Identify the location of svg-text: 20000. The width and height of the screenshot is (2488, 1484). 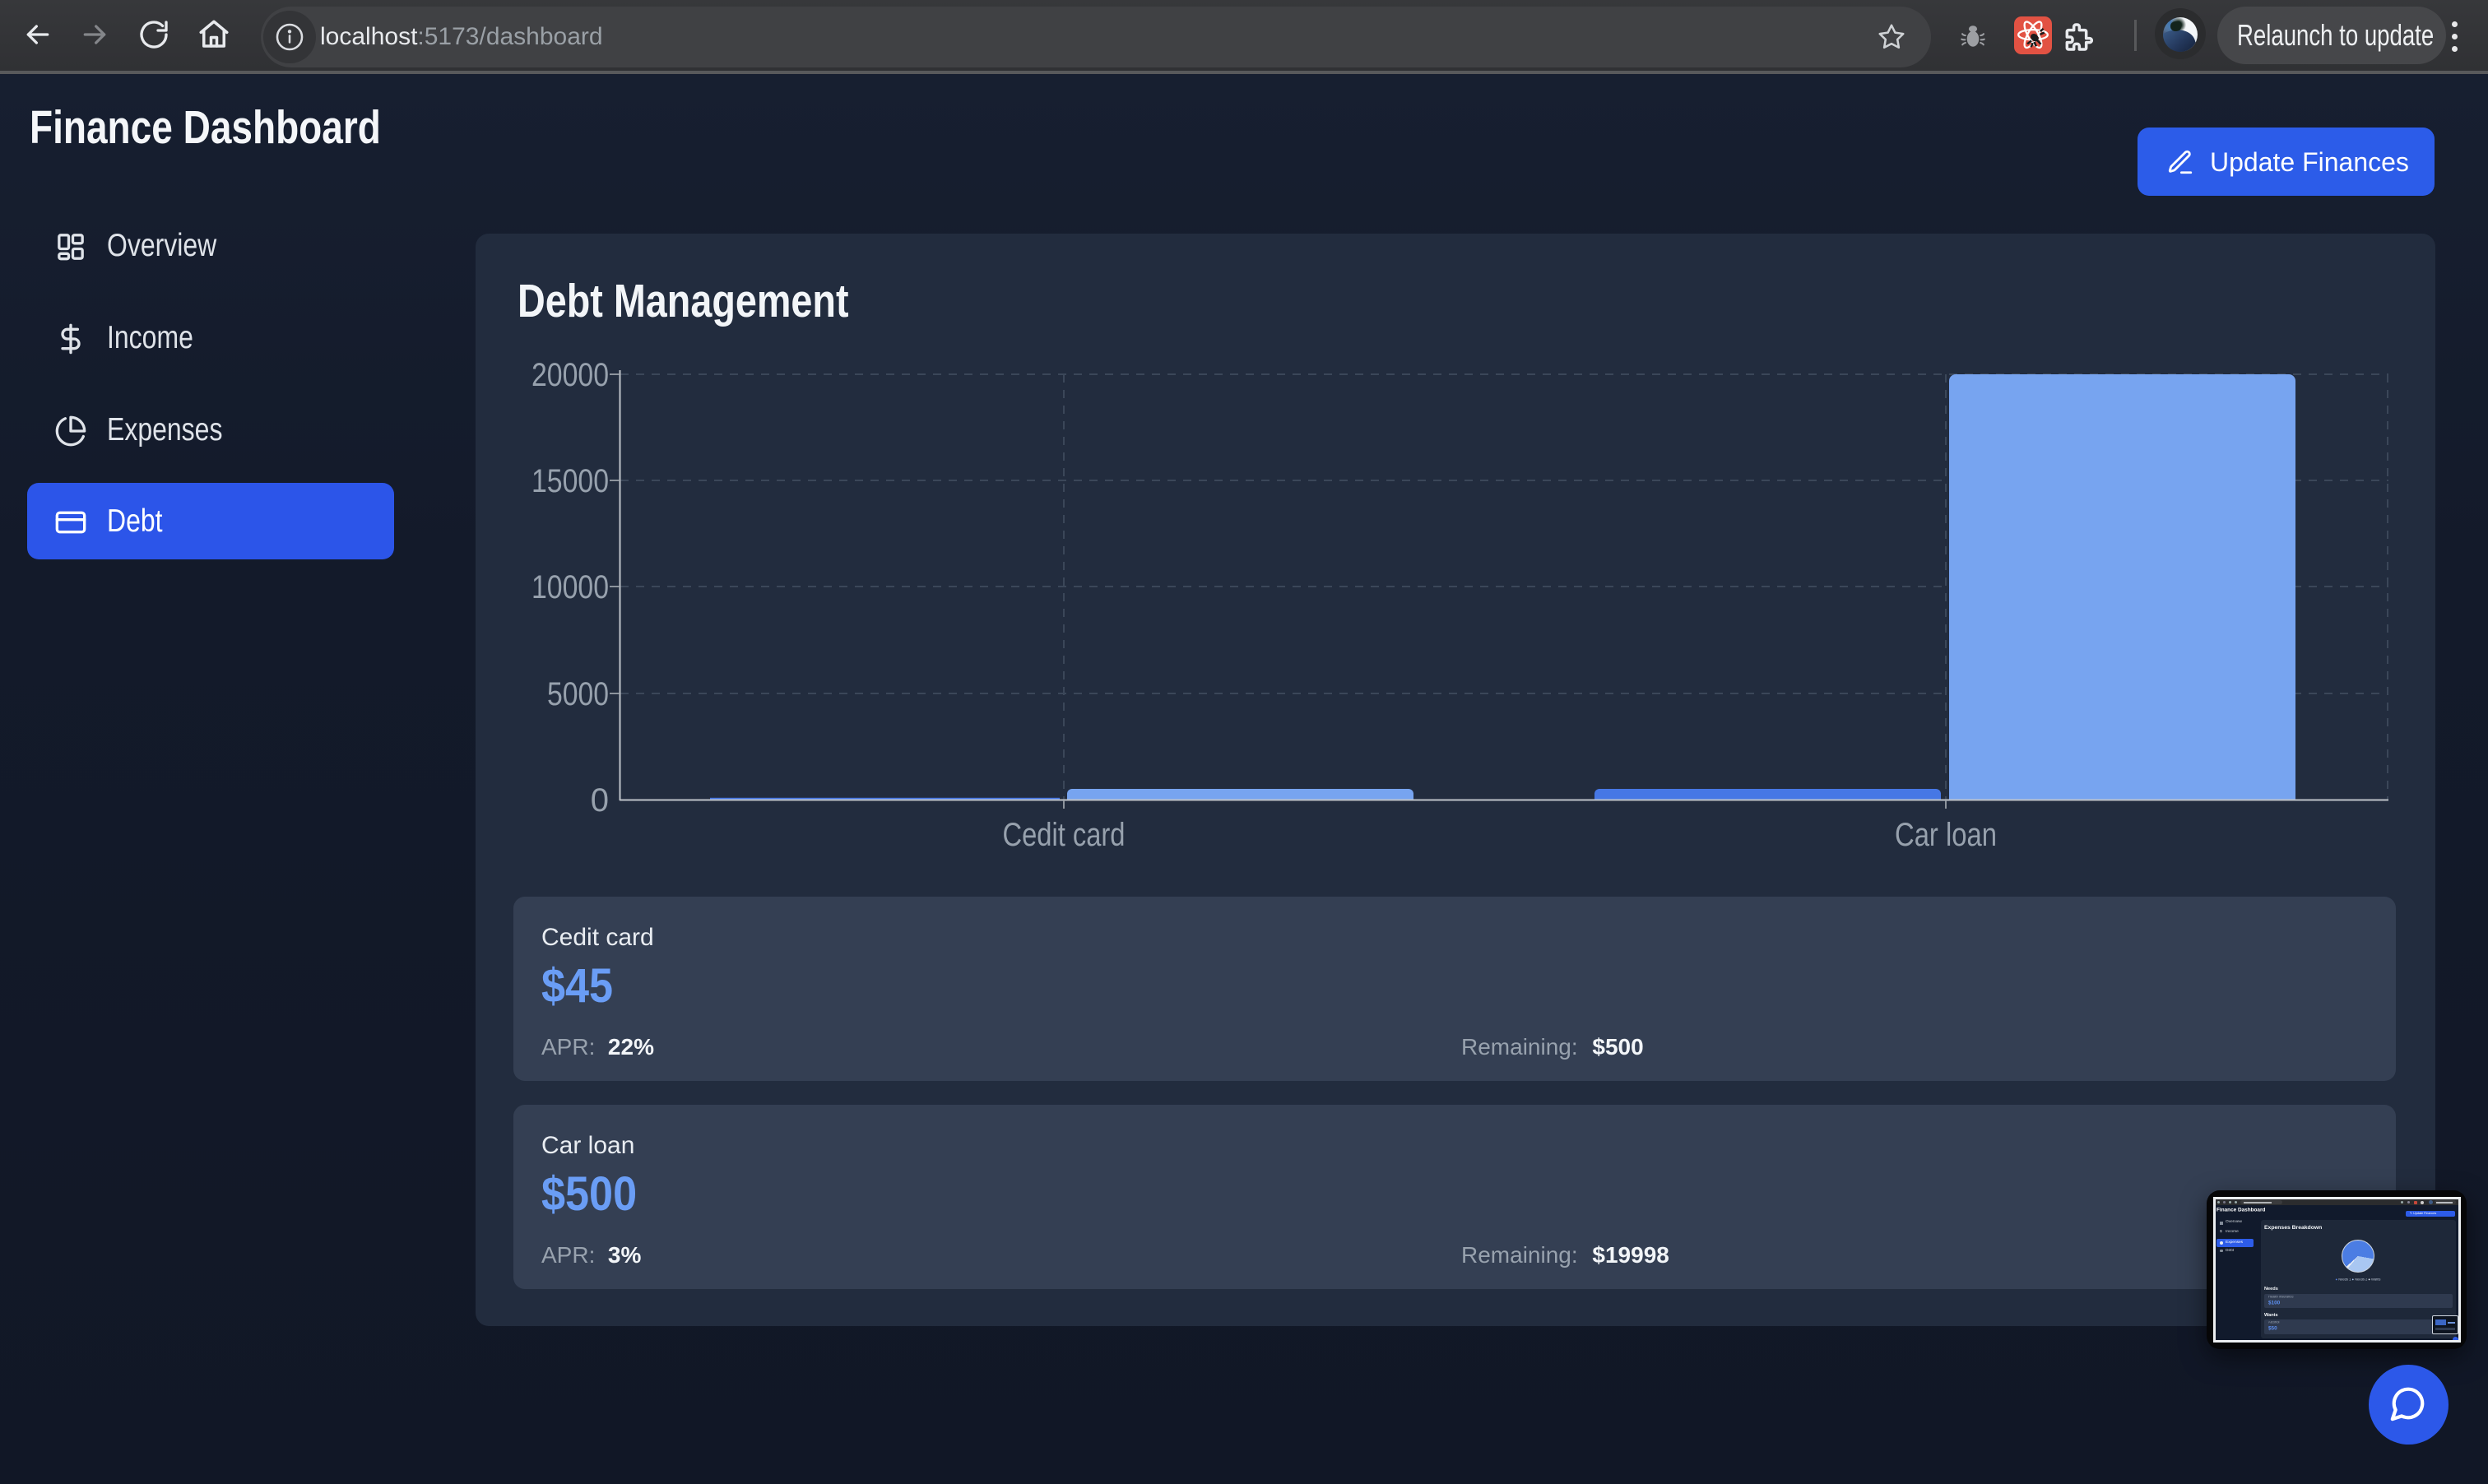
(570, 375).